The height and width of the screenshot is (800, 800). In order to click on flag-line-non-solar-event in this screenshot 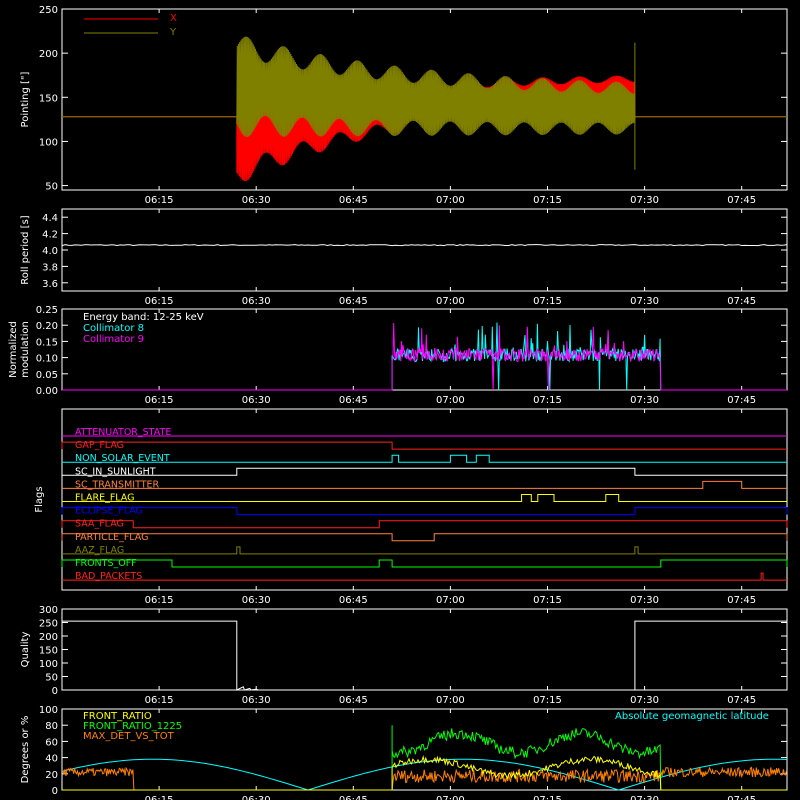, I will do `click(424, 458)`.